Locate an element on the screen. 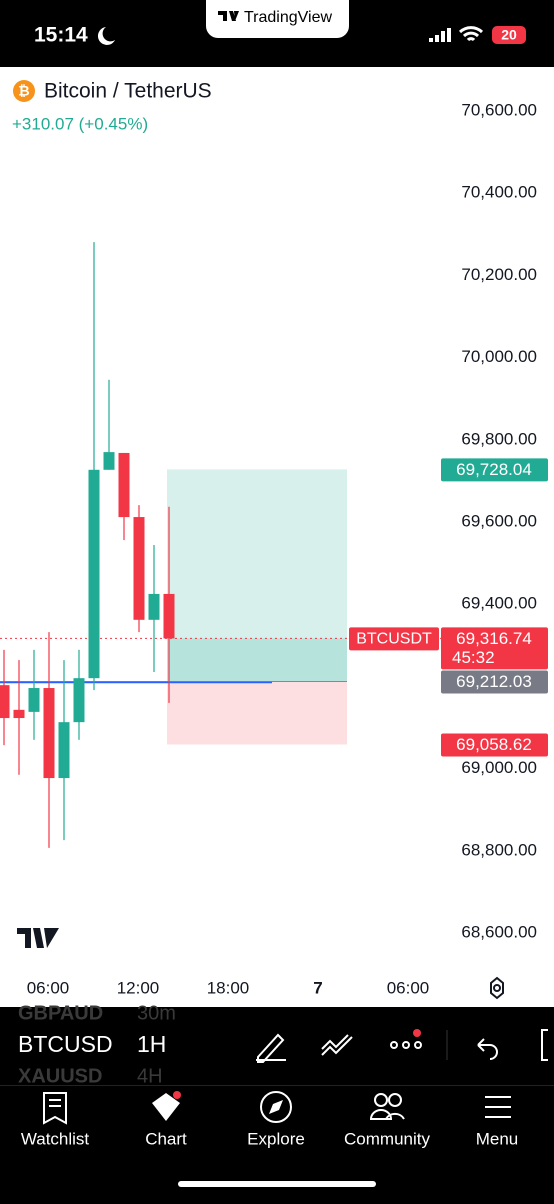 This screenshot has height=1204, width=554. settings-dot is located at coordinates (497, 988).